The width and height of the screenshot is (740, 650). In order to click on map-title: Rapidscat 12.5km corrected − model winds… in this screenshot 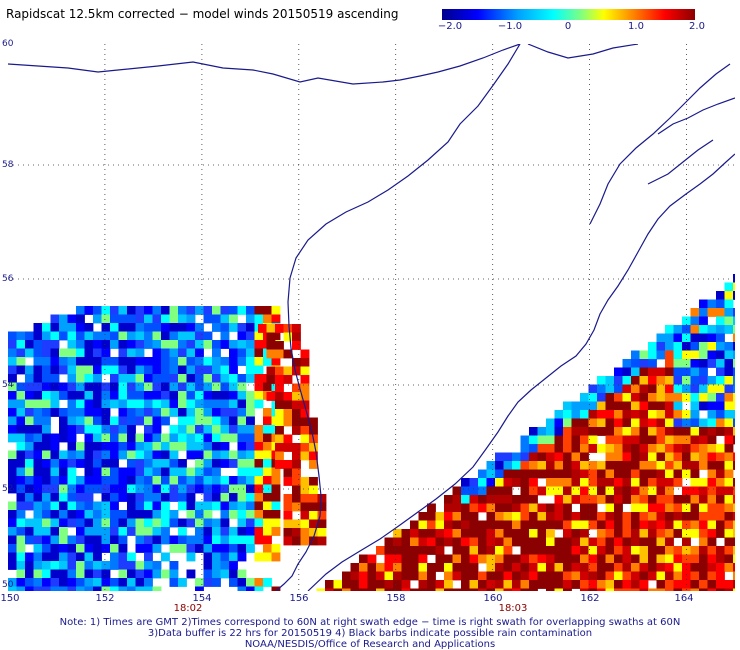, I will do `click(202, 14)`.